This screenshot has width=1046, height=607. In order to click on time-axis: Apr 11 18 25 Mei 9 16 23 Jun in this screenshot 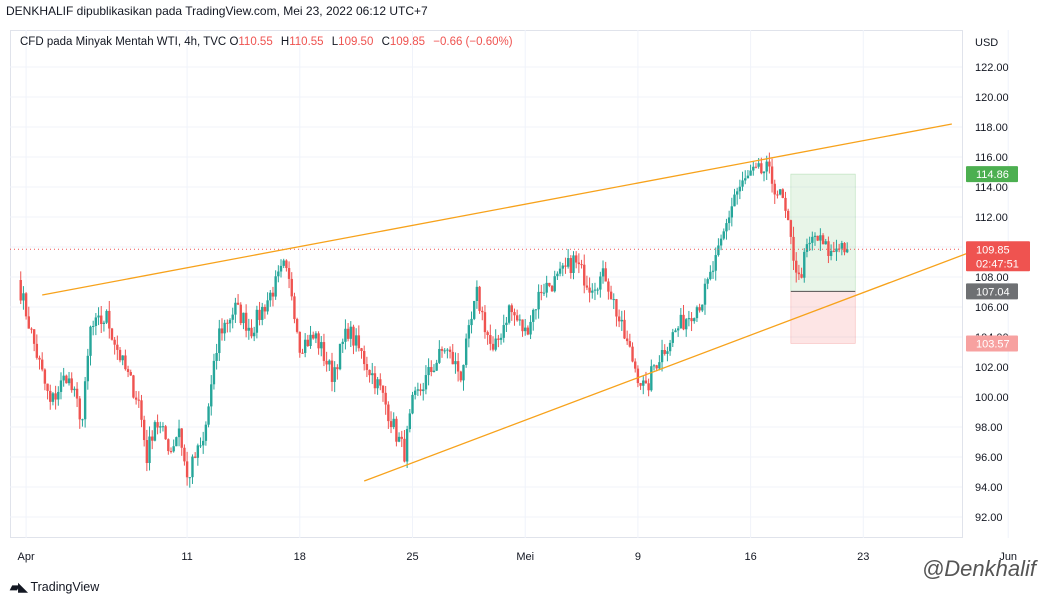, I will do `click(518, 557)`.